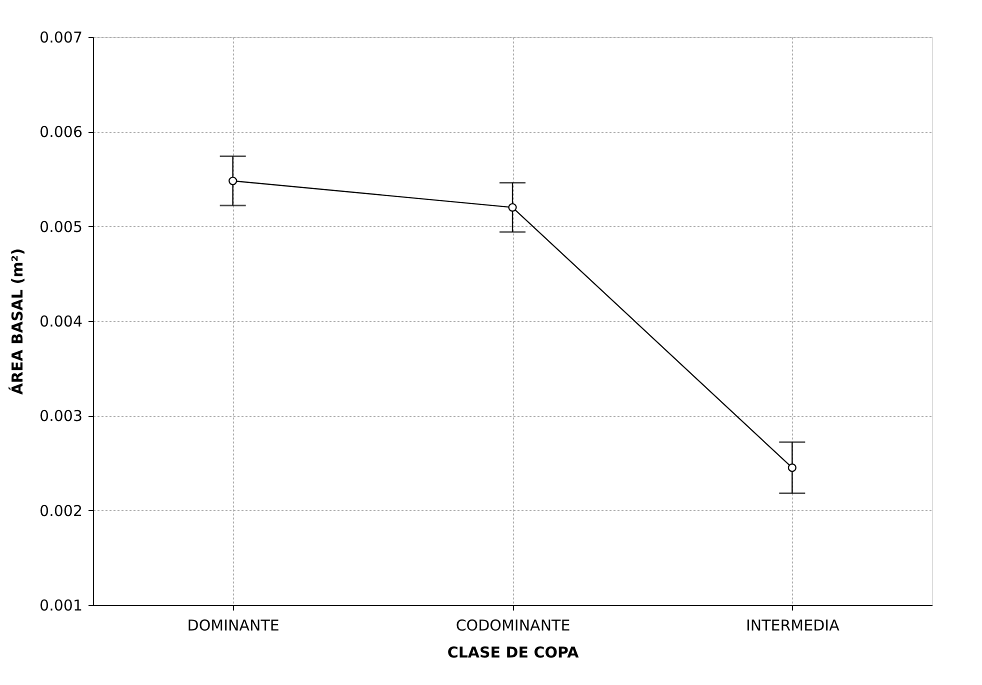 Image resolution: width=982 pixels, height=685 pixels. I want to click on y-tick-label: 0.003, so click(61, 416).